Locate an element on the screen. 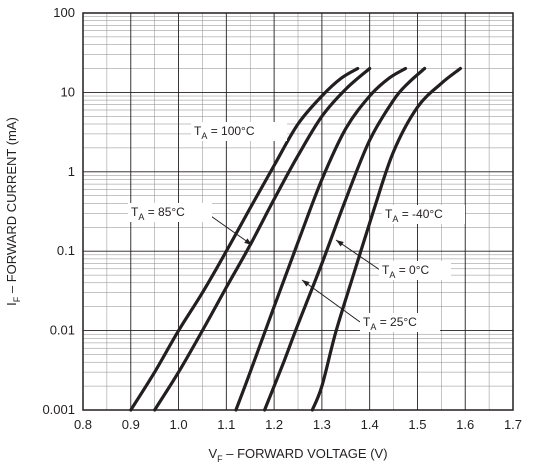 The image size is (533, 475). annotation-label: TA = -40°C is located at coordinates (414, 215).